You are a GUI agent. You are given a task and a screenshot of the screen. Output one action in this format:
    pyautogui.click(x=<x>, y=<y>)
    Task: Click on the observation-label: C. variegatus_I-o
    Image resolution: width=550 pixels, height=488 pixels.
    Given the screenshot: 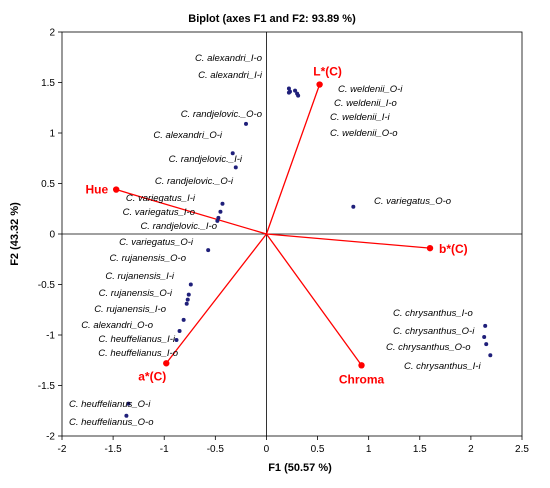 What is the action you would take?
    pyautogui.click(x=159, y=212)
    